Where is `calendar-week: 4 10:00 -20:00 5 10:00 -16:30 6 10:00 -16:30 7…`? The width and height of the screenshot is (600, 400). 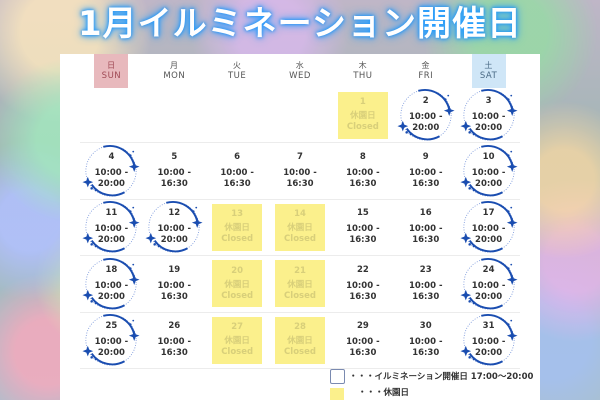
calendar-week: 4 10:00 -20:00 5 10:00 -16:30 6 10:00 -16:30 7… is located at coordinates (300, 171).